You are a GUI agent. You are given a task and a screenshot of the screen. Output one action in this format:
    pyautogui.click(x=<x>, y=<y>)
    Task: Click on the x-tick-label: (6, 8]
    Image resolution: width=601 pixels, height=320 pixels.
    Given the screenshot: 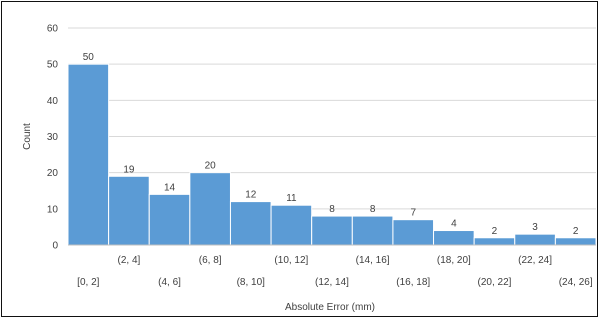 What is the action you would take?
    pyautogui.click(x=210, y=260)
    